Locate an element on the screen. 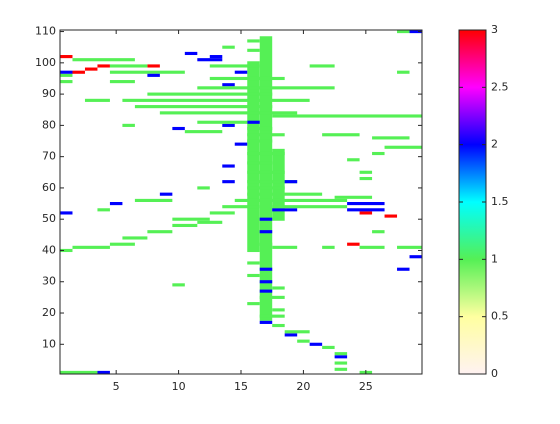 This screenshot has width=560, height=424. colorbar-tick-label: 2.5 is located at coordinates (500, 86).